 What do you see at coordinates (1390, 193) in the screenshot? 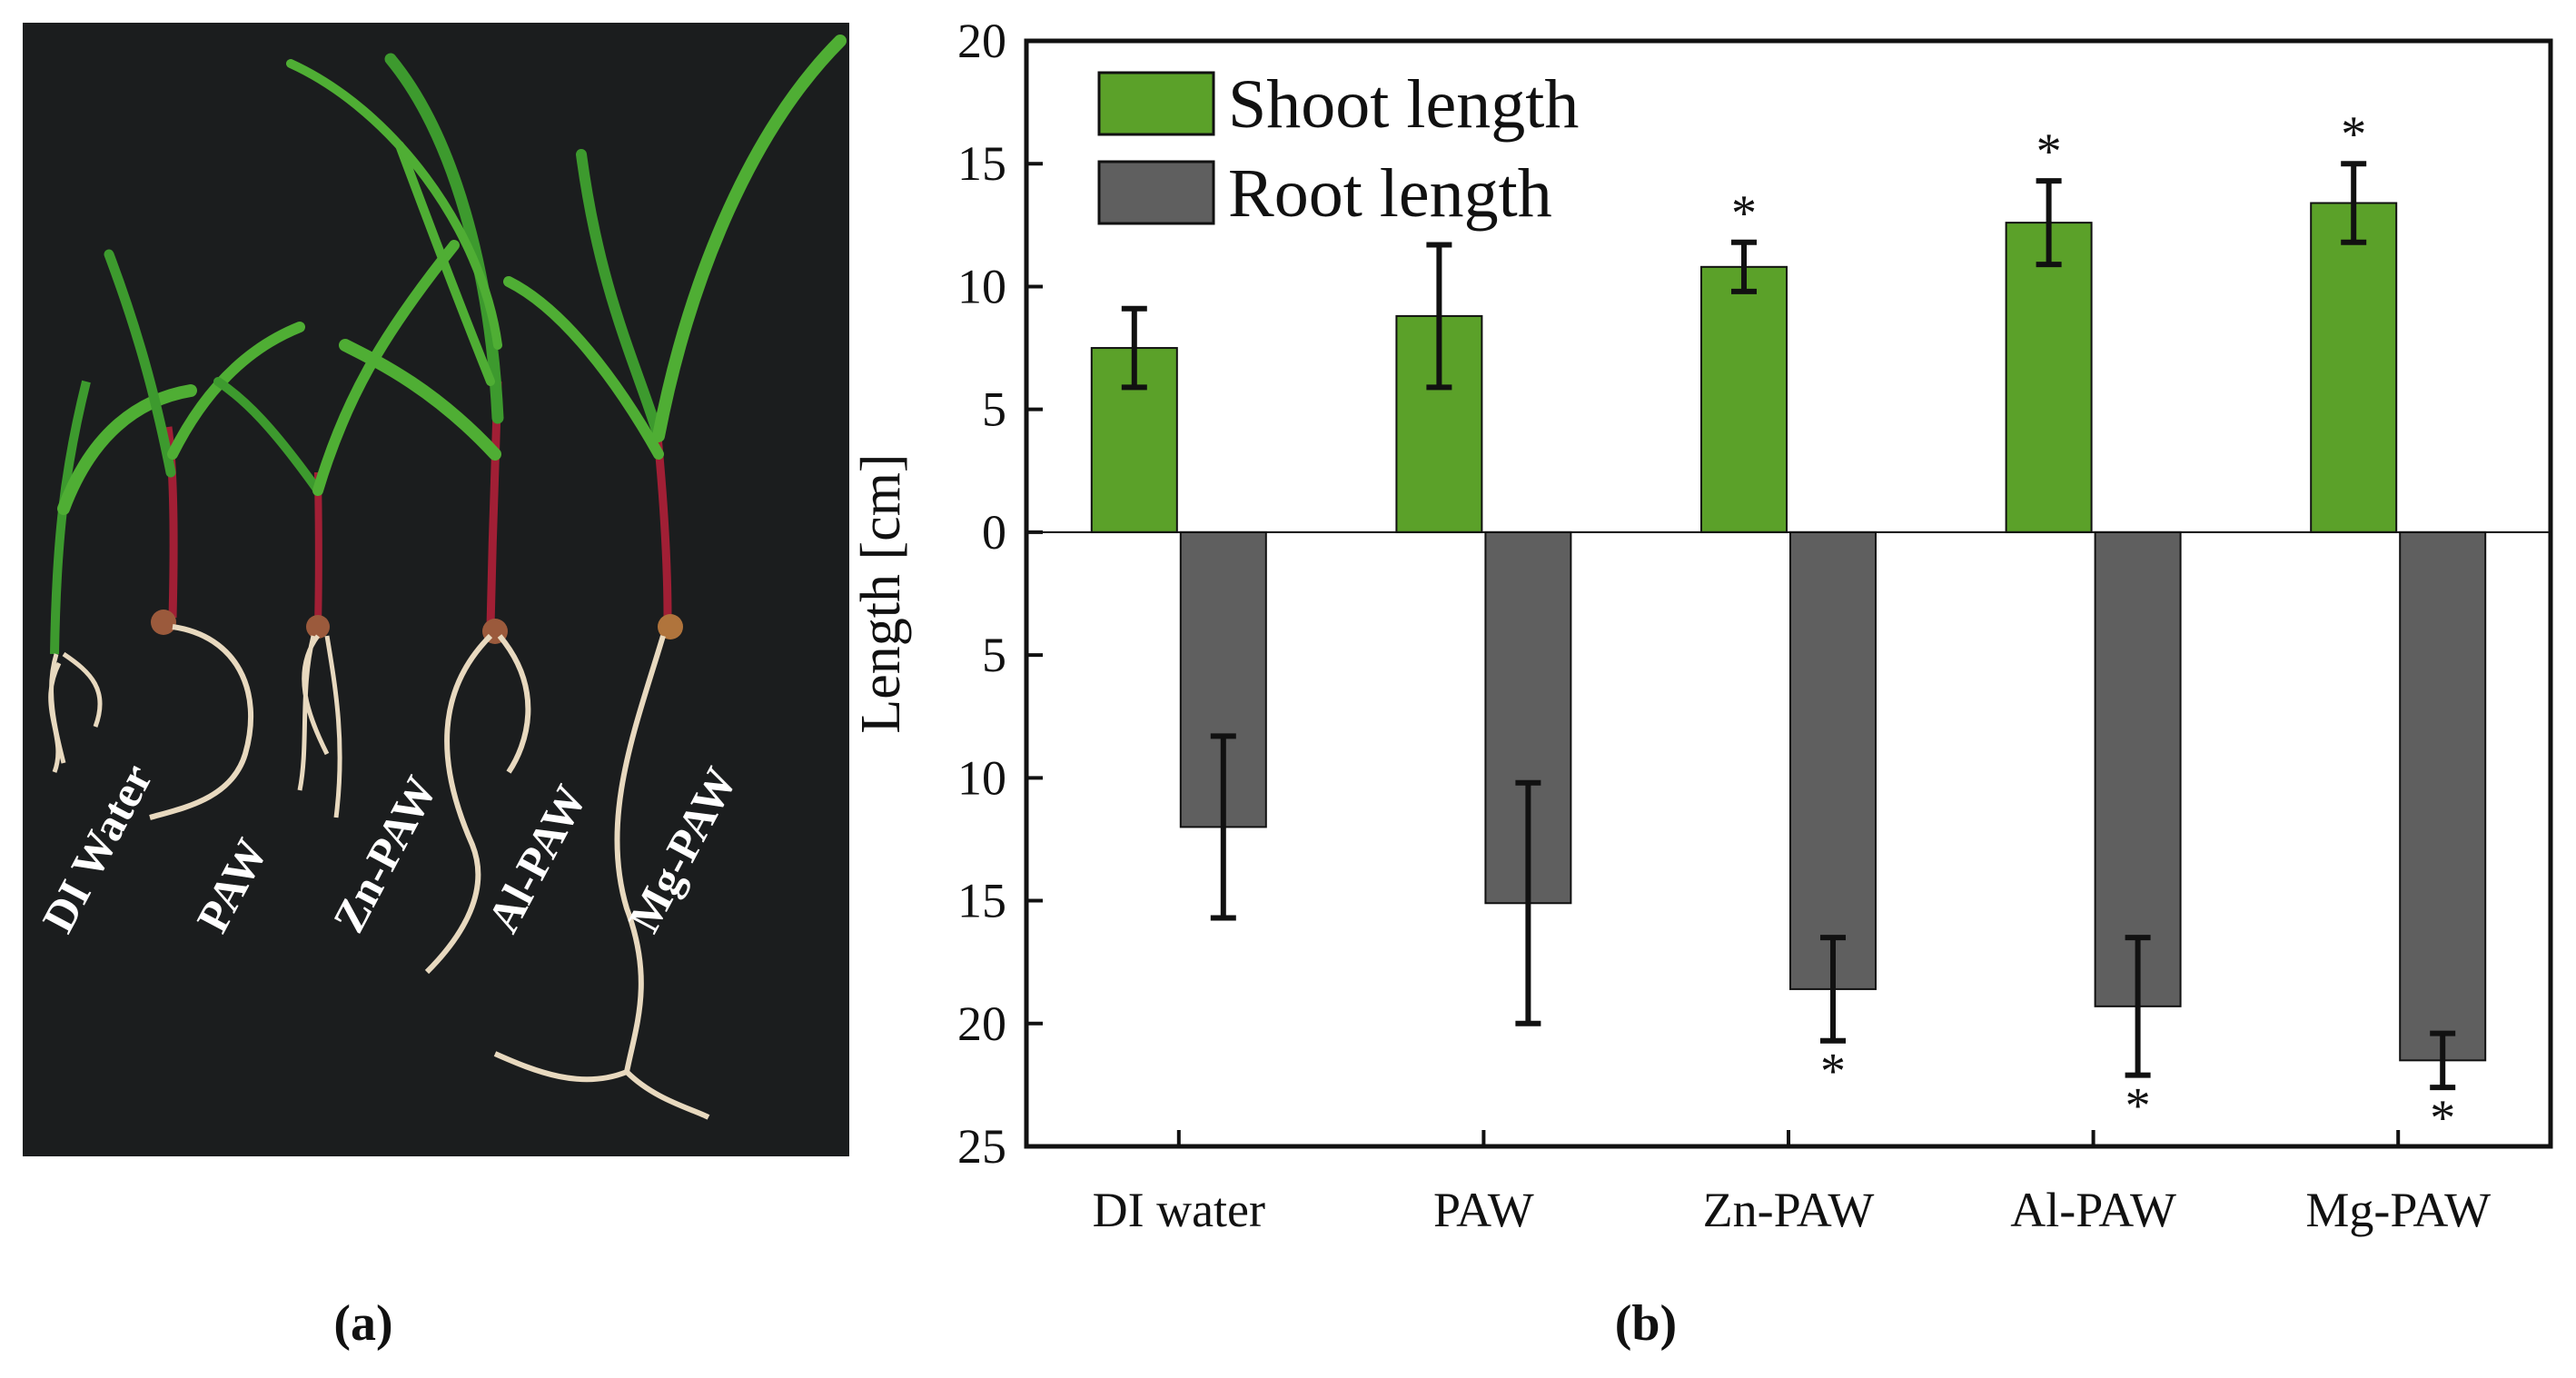
I see `legend-label-root: Root length` at bounding box center [1390, 193].